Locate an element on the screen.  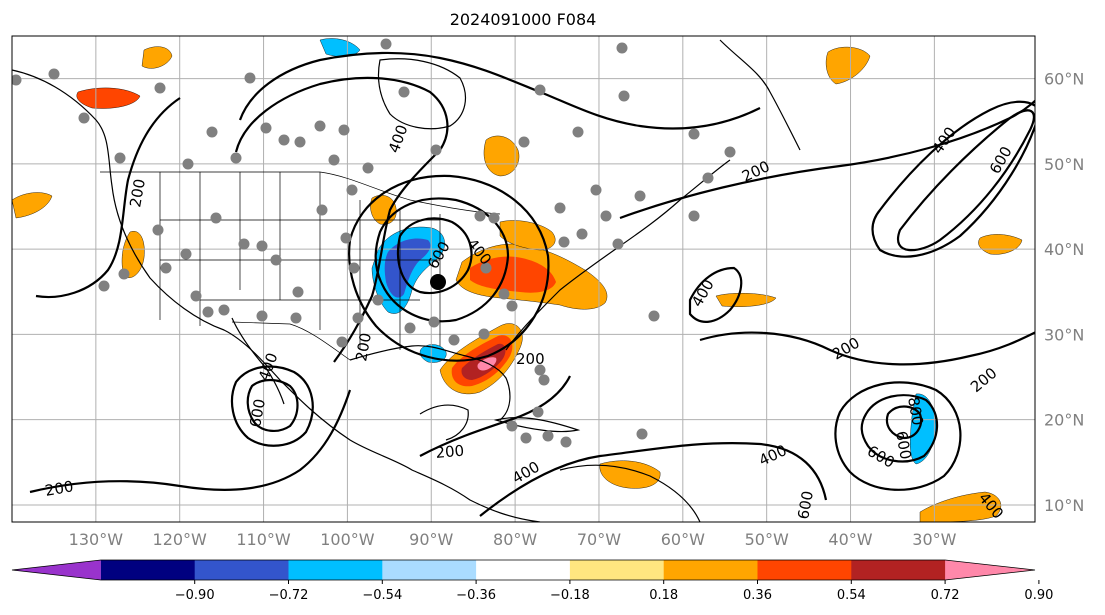
contour-400-tropical is located at coordinates (898, 436).